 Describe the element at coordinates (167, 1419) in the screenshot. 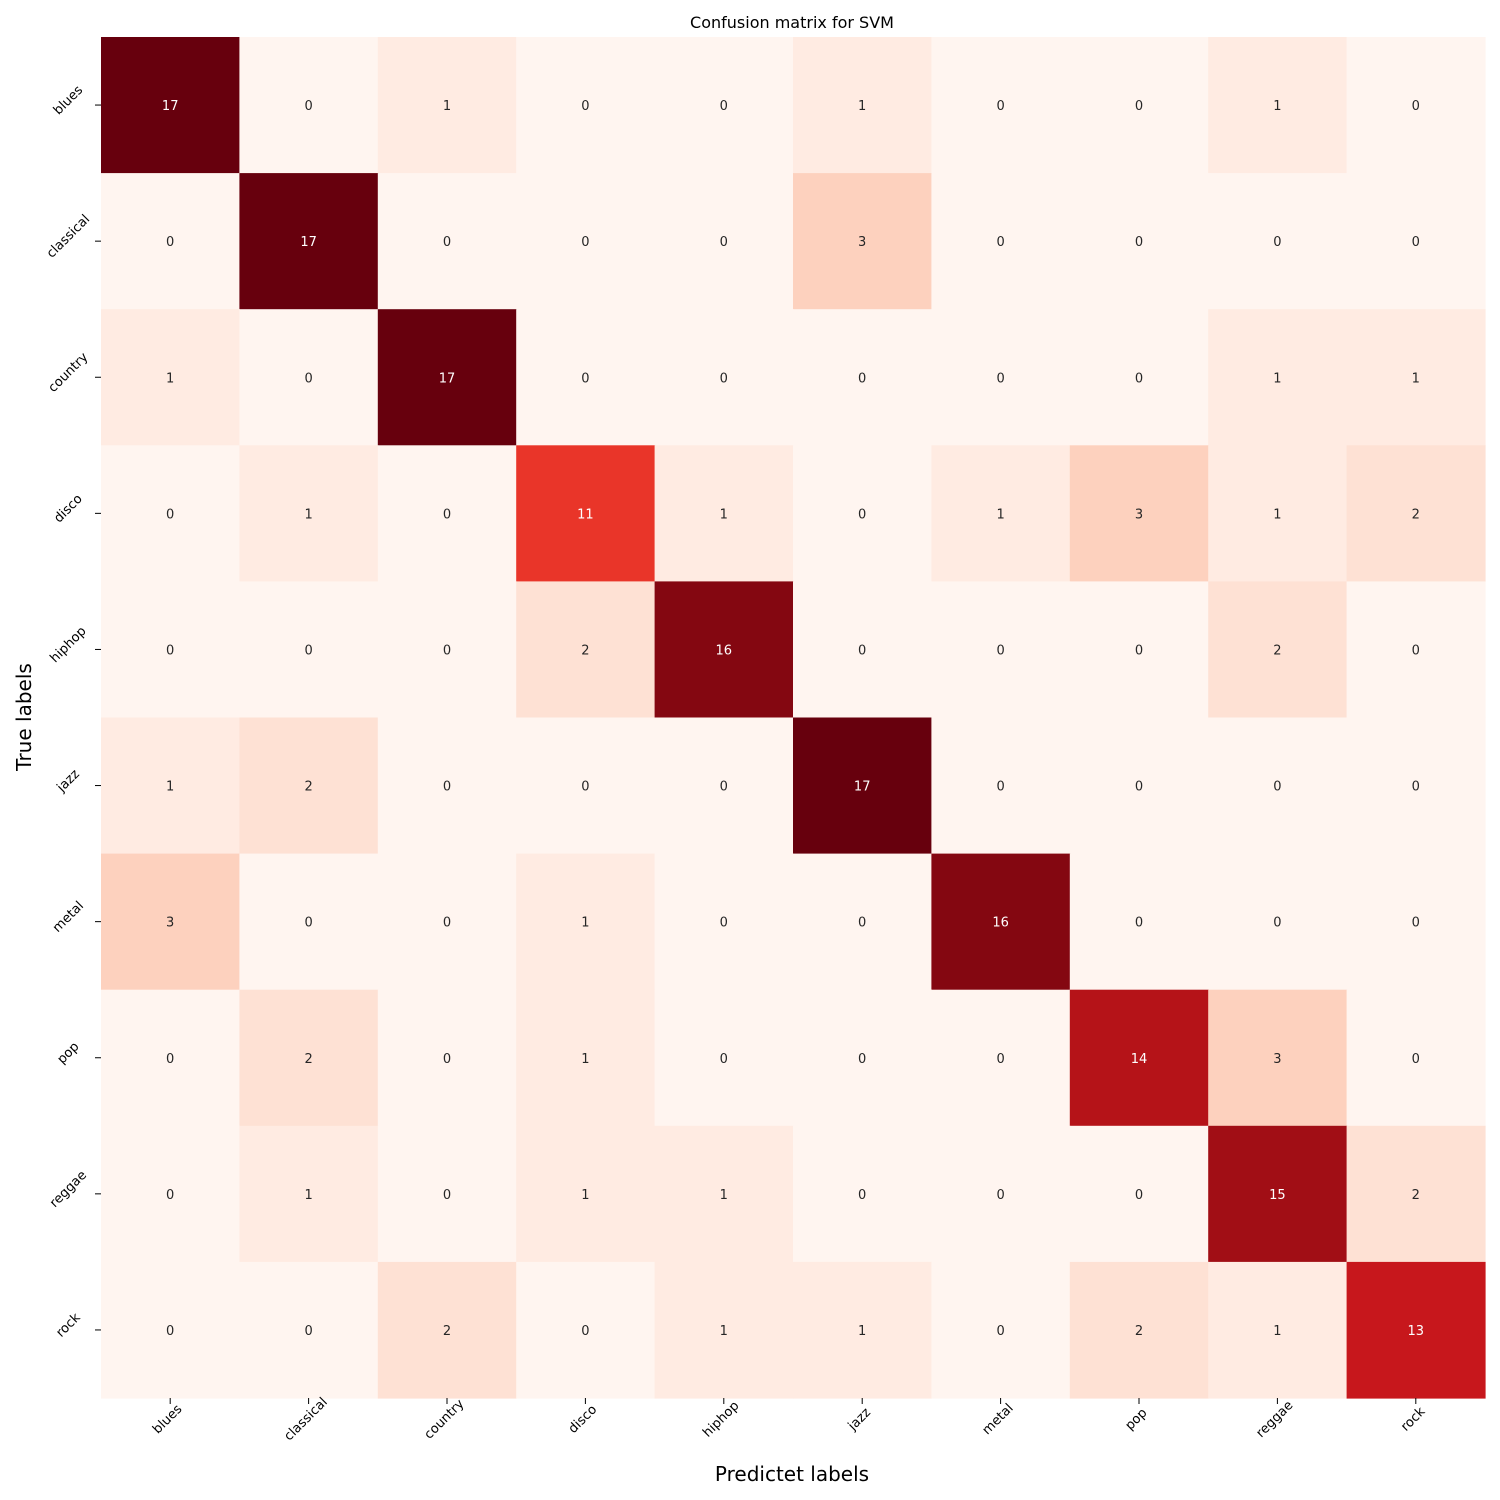

I see `x-tick-label-blues: blues` at that location.